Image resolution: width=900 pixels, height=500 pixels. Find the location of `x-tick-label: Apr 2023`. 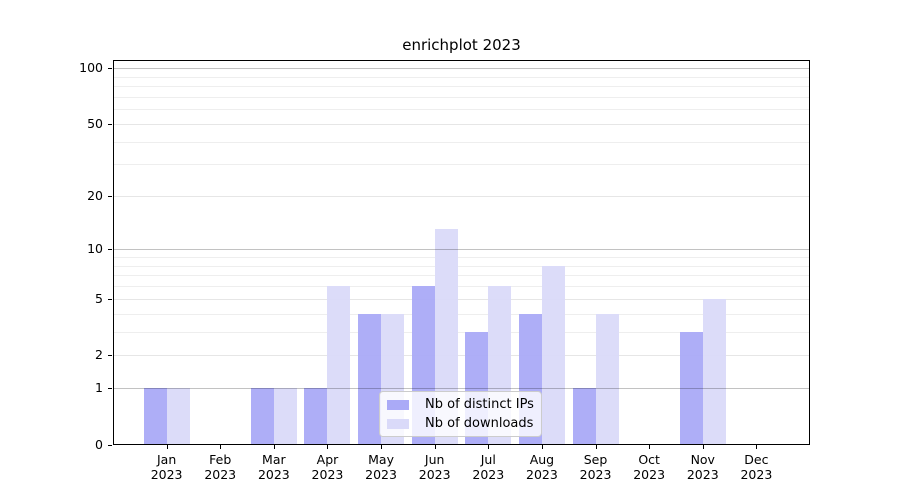

x-tick-label: Apr 2023 is located at coordinates (327, 467).